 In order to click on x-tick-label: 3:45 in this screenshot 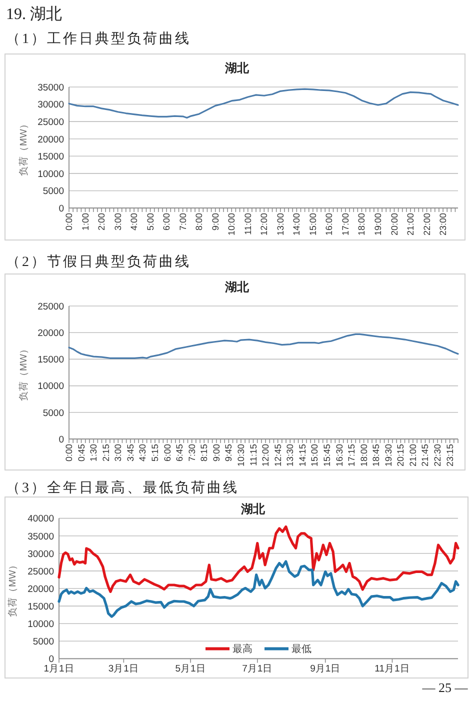, I will do `click(130, 453)`.